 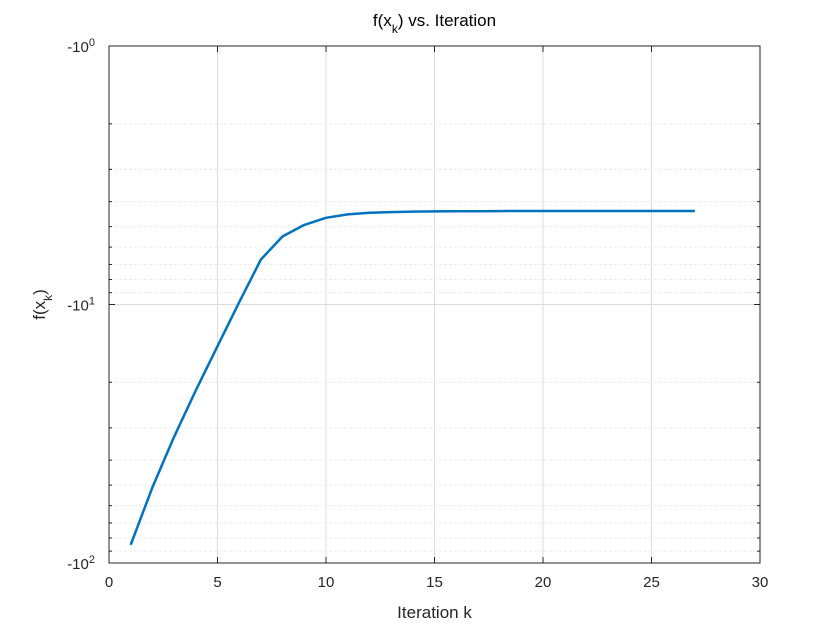 What do you see at coordinates (109, 582) in the screenshot?
I see `x-tick-label: 0` at bounding box center [109, 582].